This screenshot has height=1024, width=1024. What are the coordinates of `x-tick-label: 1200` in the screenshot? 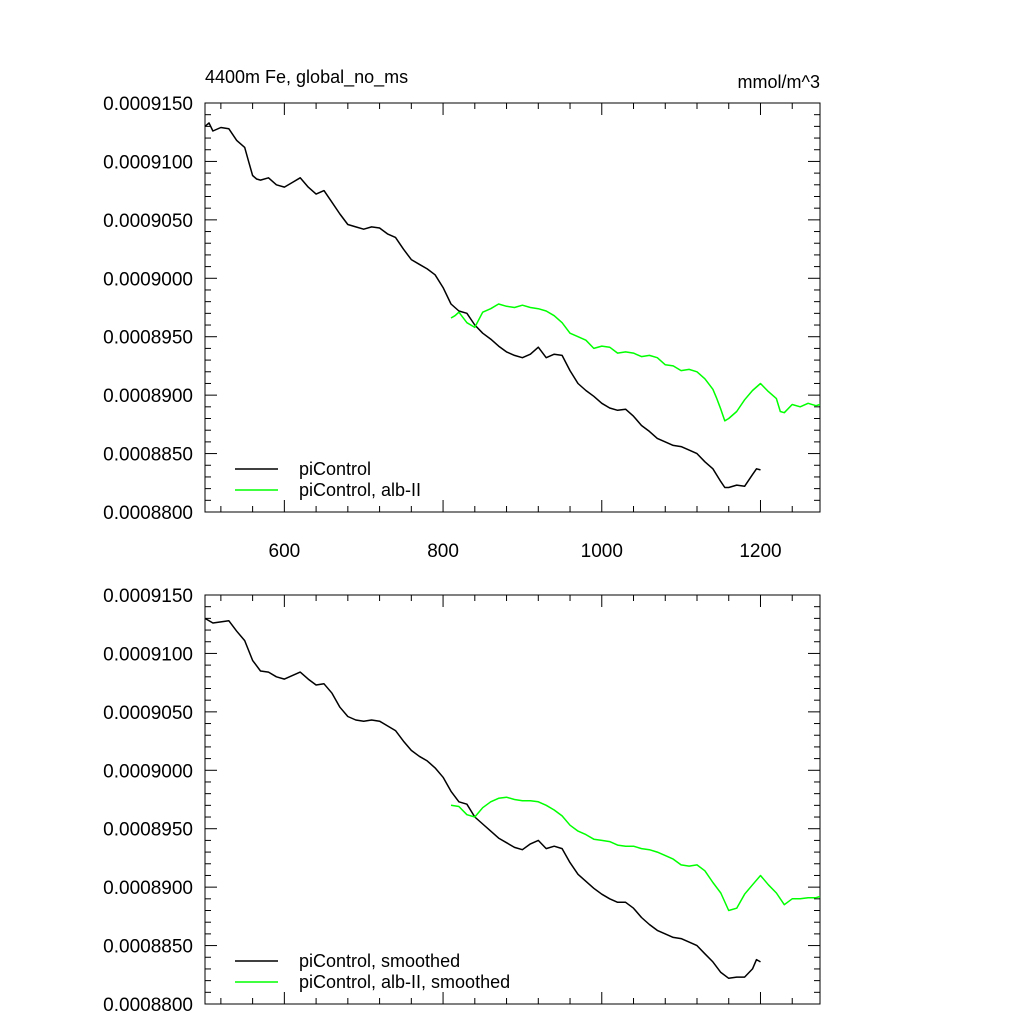 It's located at (760, 551).